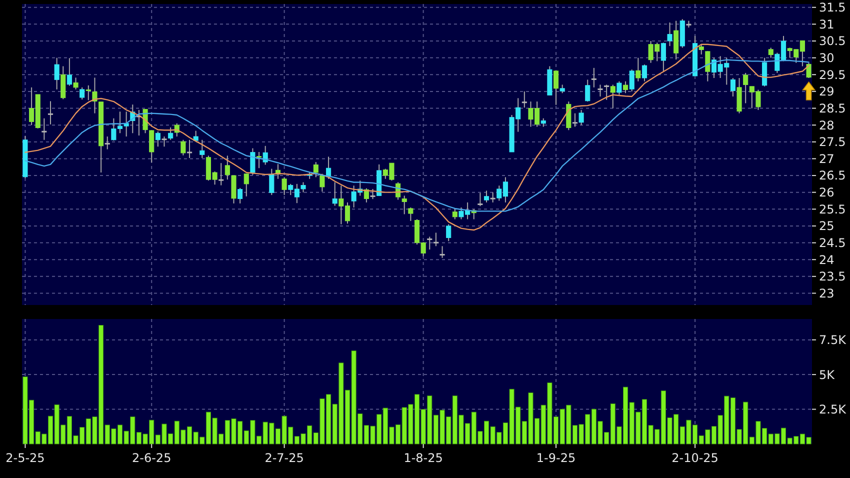 Image resolution: width=850 pixels, height=478 pixels. I want to click on y-tick-label: 26, so click(826, 193).